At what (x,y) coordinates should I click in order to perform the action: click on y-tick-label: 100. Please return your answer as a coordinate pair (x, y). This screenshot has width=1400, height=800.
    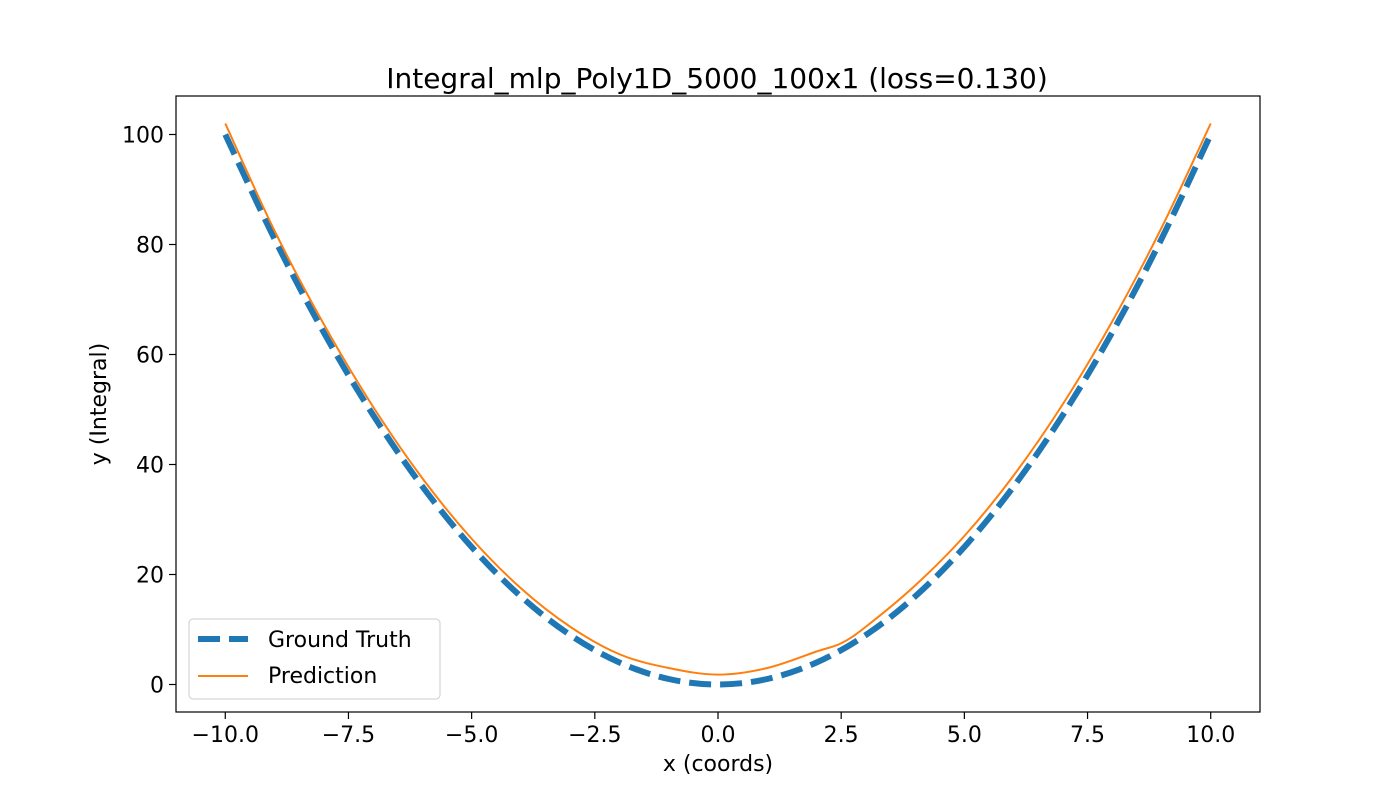
    Looking at the image, I should click on (143, 136).